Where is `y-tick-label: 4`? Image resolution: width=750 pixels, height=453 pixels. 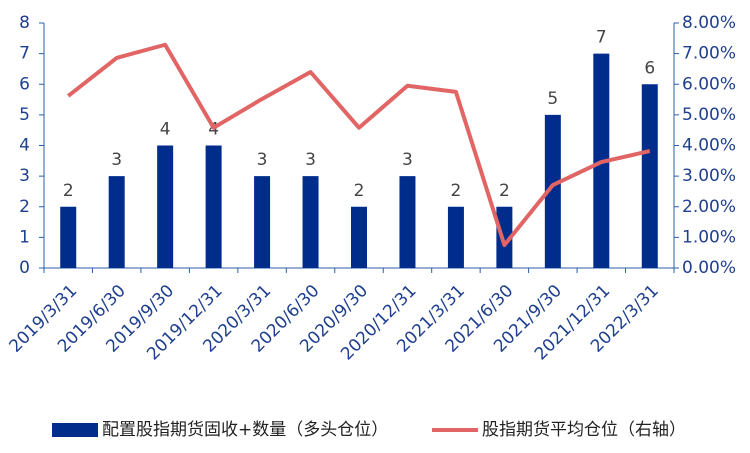 y-tick-label: 4 is located at coordinates (24, 146).